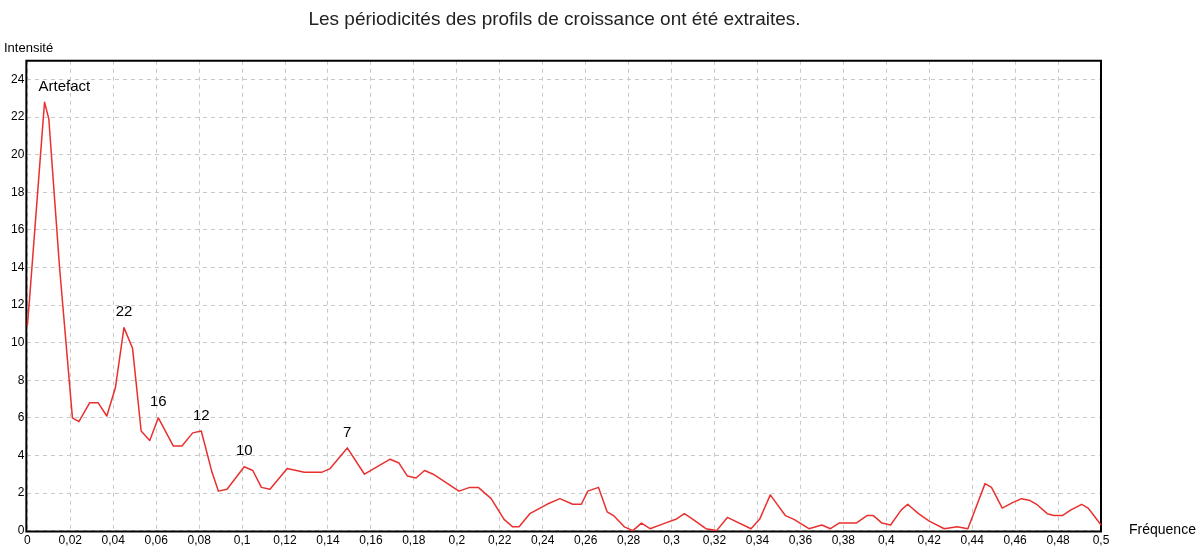 Image resolution: width=1201 pixels, height=555 pixels. I want to click on annotation: Artefact, so click(65, 85).